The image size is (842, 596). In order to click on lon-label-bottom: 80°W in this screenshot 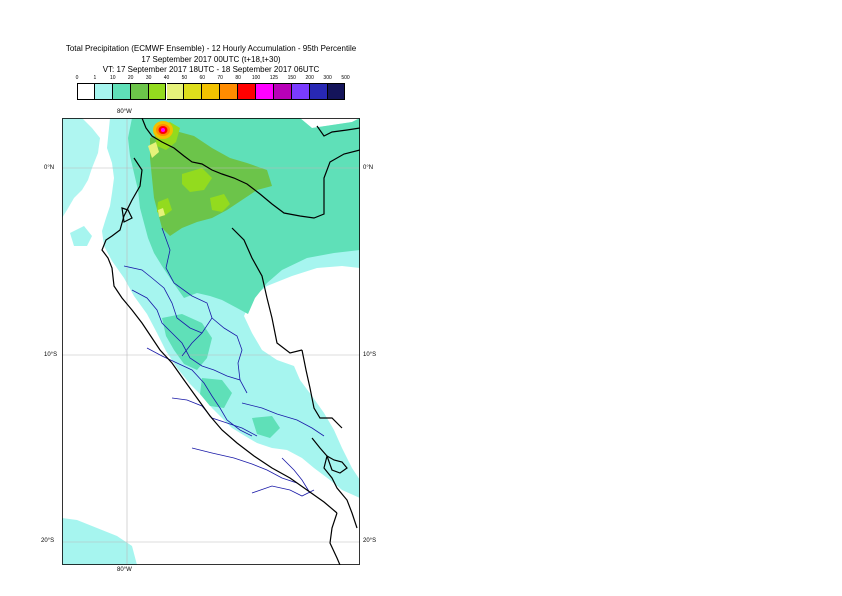, I will do `click(124, 570)`.